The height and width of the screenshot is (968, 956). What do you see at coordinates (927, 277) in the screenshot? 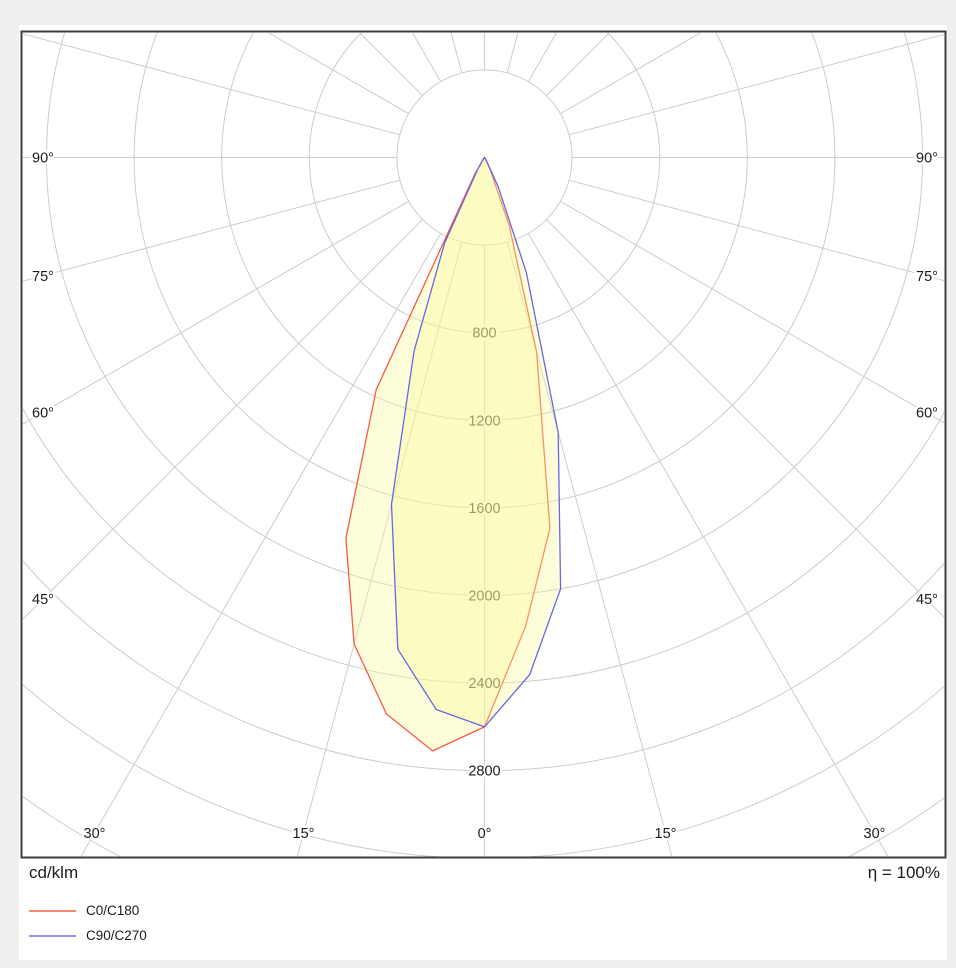
I see `side-angle-label-right: 75°` at bounding box center [927, 277].